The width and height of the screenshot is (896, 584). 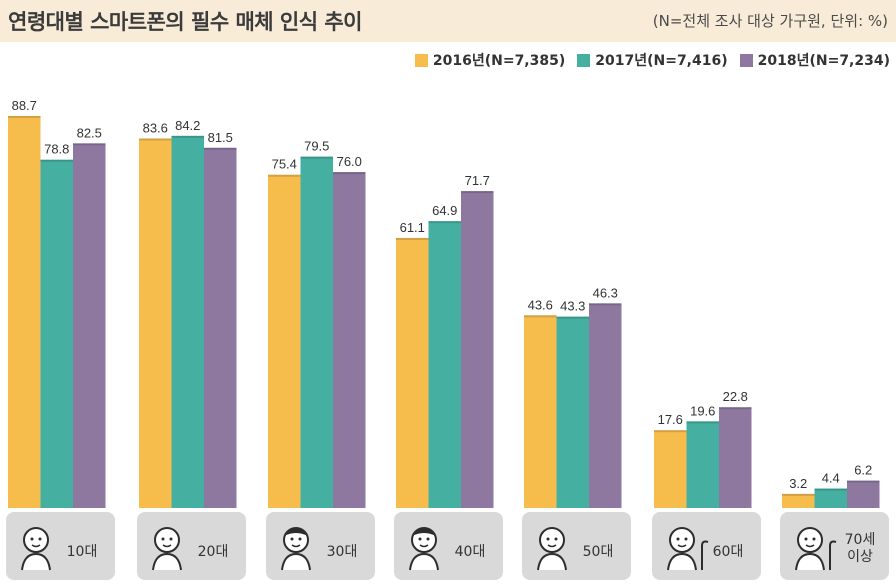 I want to click on data-label: 3.2, so click(x=798, y=483).